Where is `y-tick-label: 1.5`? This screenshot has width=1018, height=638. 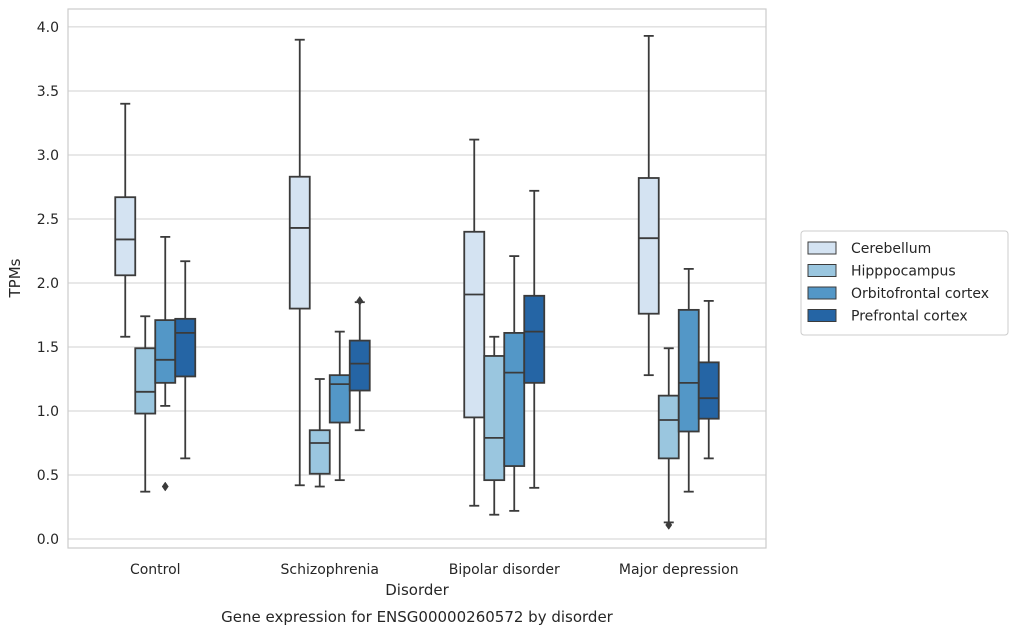
y-tick-label: 1.5 is located at coordinates (48, 348).